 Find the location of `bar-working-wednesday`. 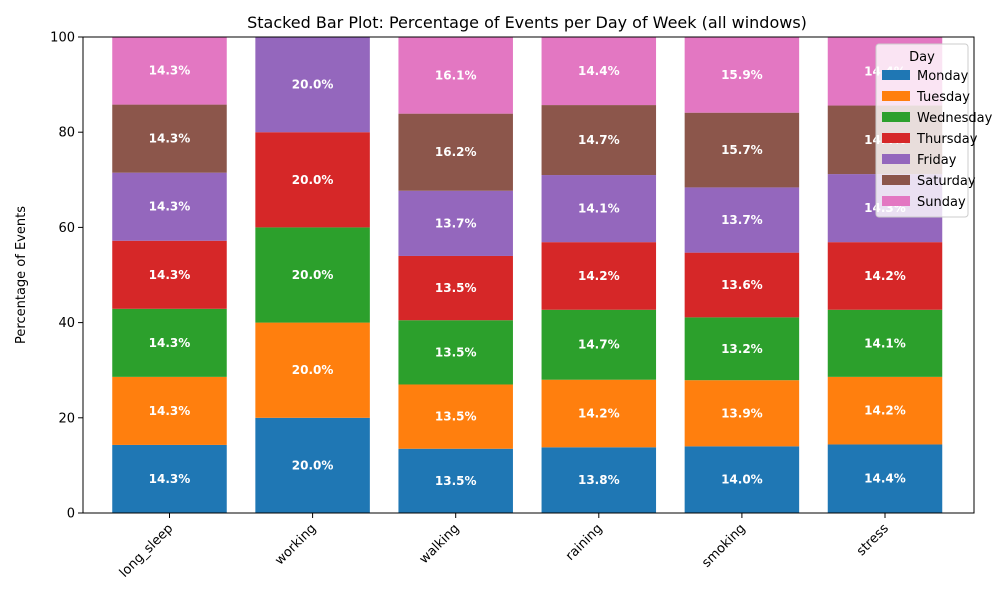

bar-working-wednesday is located at coordinates (312, 275).